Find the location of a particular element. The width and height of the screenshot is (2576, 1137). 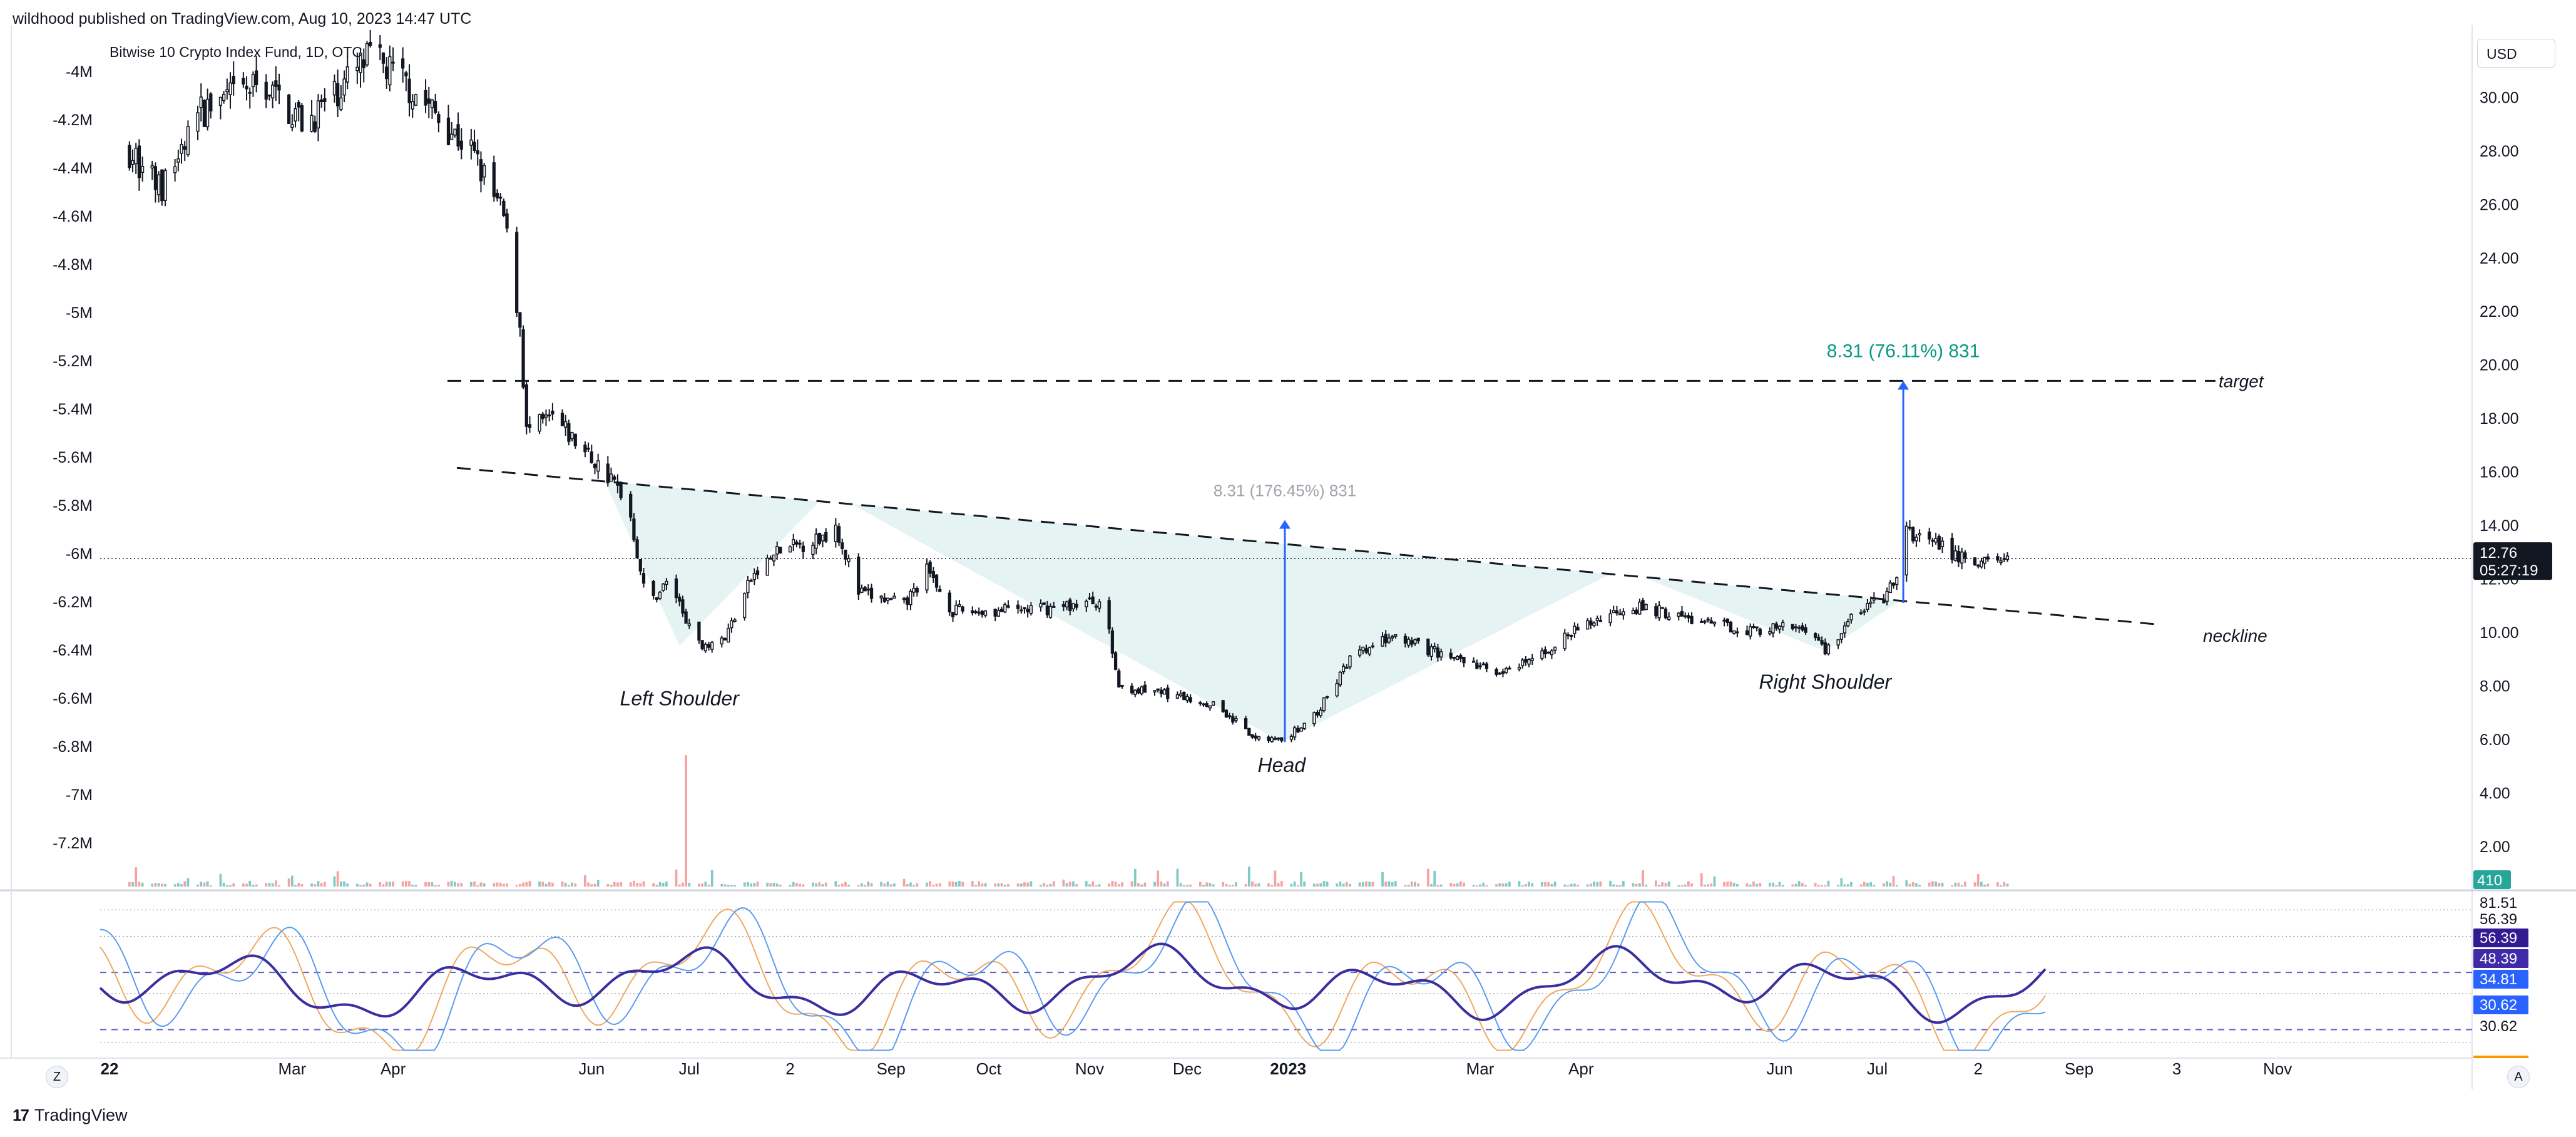

left-scale-label: -6.4M is located at coordinates (73, 650).